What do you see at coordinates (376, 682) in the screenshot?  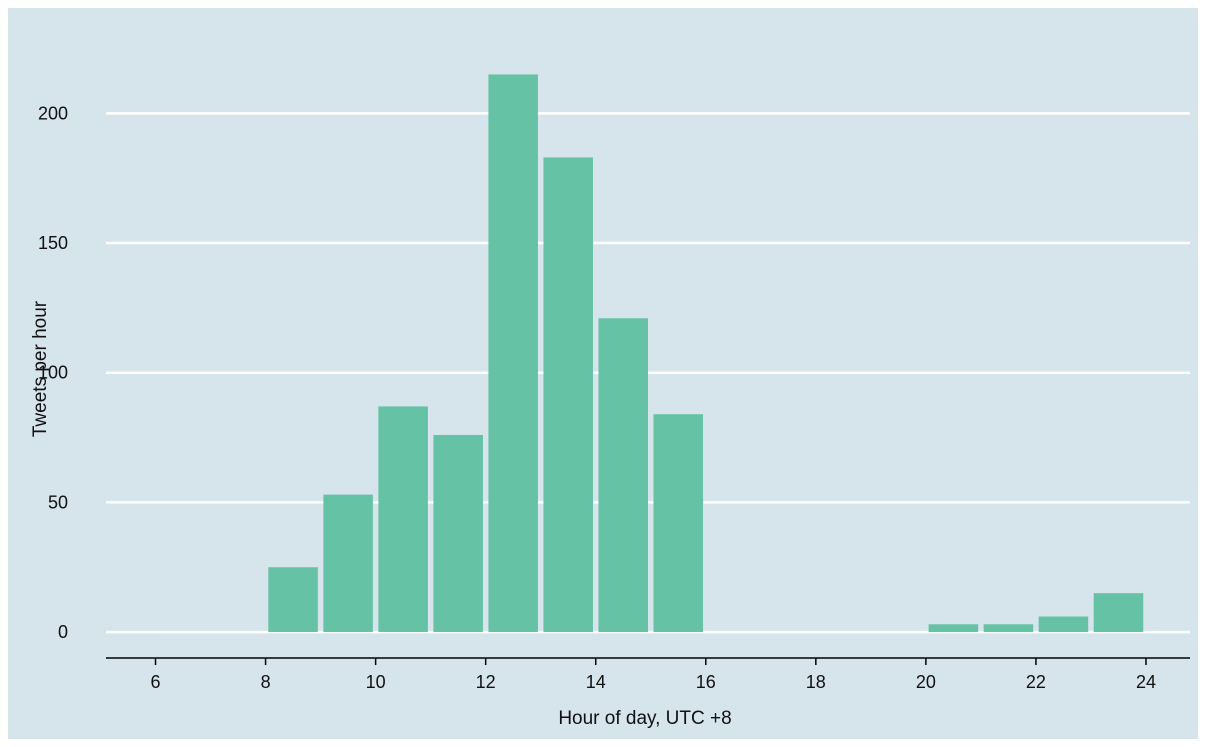 I see `x-tick-label-10: 10` at bounding box center [376, 682].